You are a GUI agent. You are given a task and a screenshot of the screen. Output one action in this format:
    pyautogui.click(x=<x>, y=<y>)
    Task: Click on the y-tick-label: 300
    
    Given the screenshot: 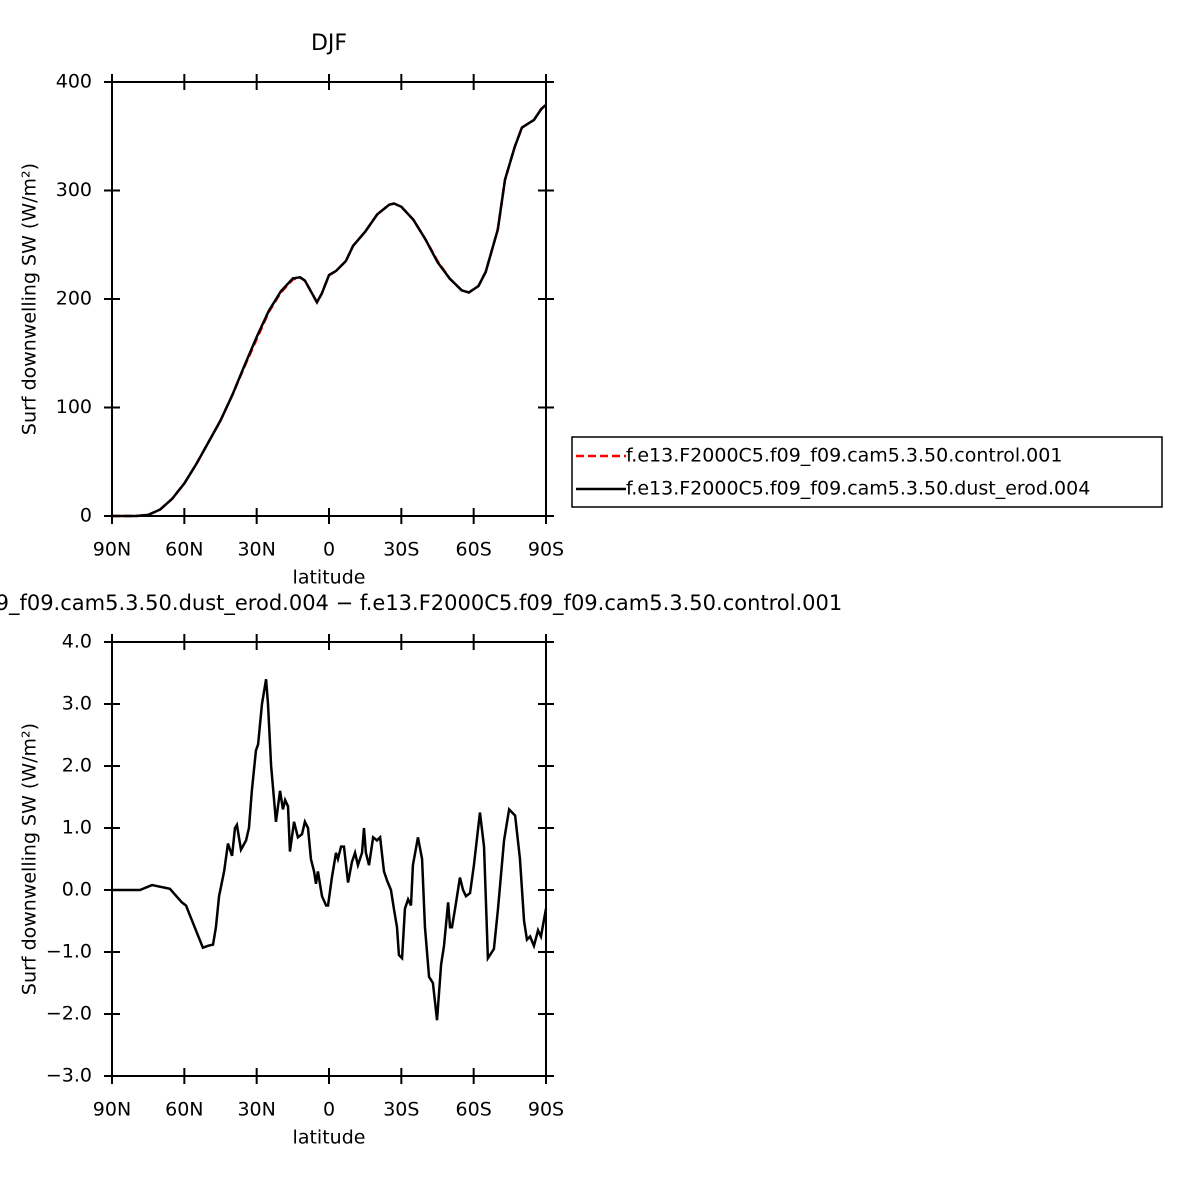 What is the action you would take?
    pyautogui.click(x=74, y=190)
    